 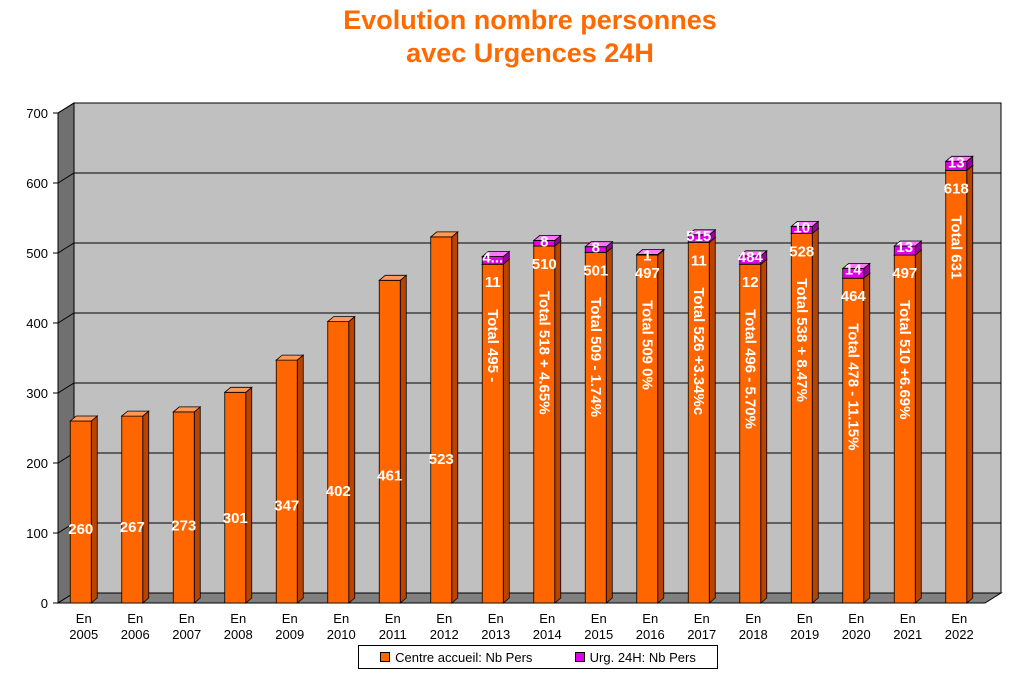 What do you see at coordinates (44, 603) in the screenshot?
I see `y-tick-label: 0` at bounding box center [44, 603].